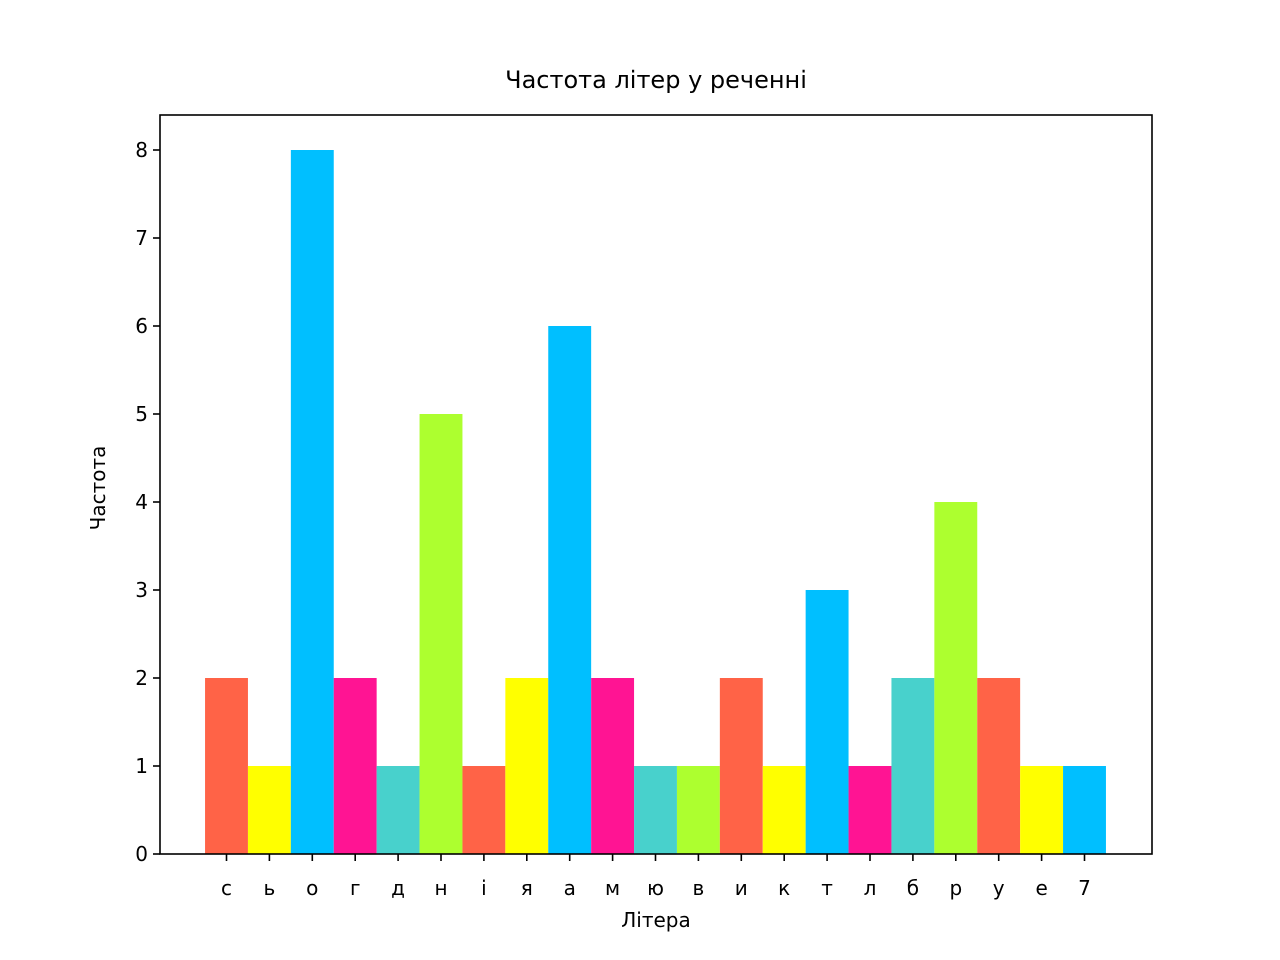 This screenshot has width=1280, height=960. Describe the element at coordinates (527, 888) in the screenshot. I see `x-tick-label-7: я` at that location.